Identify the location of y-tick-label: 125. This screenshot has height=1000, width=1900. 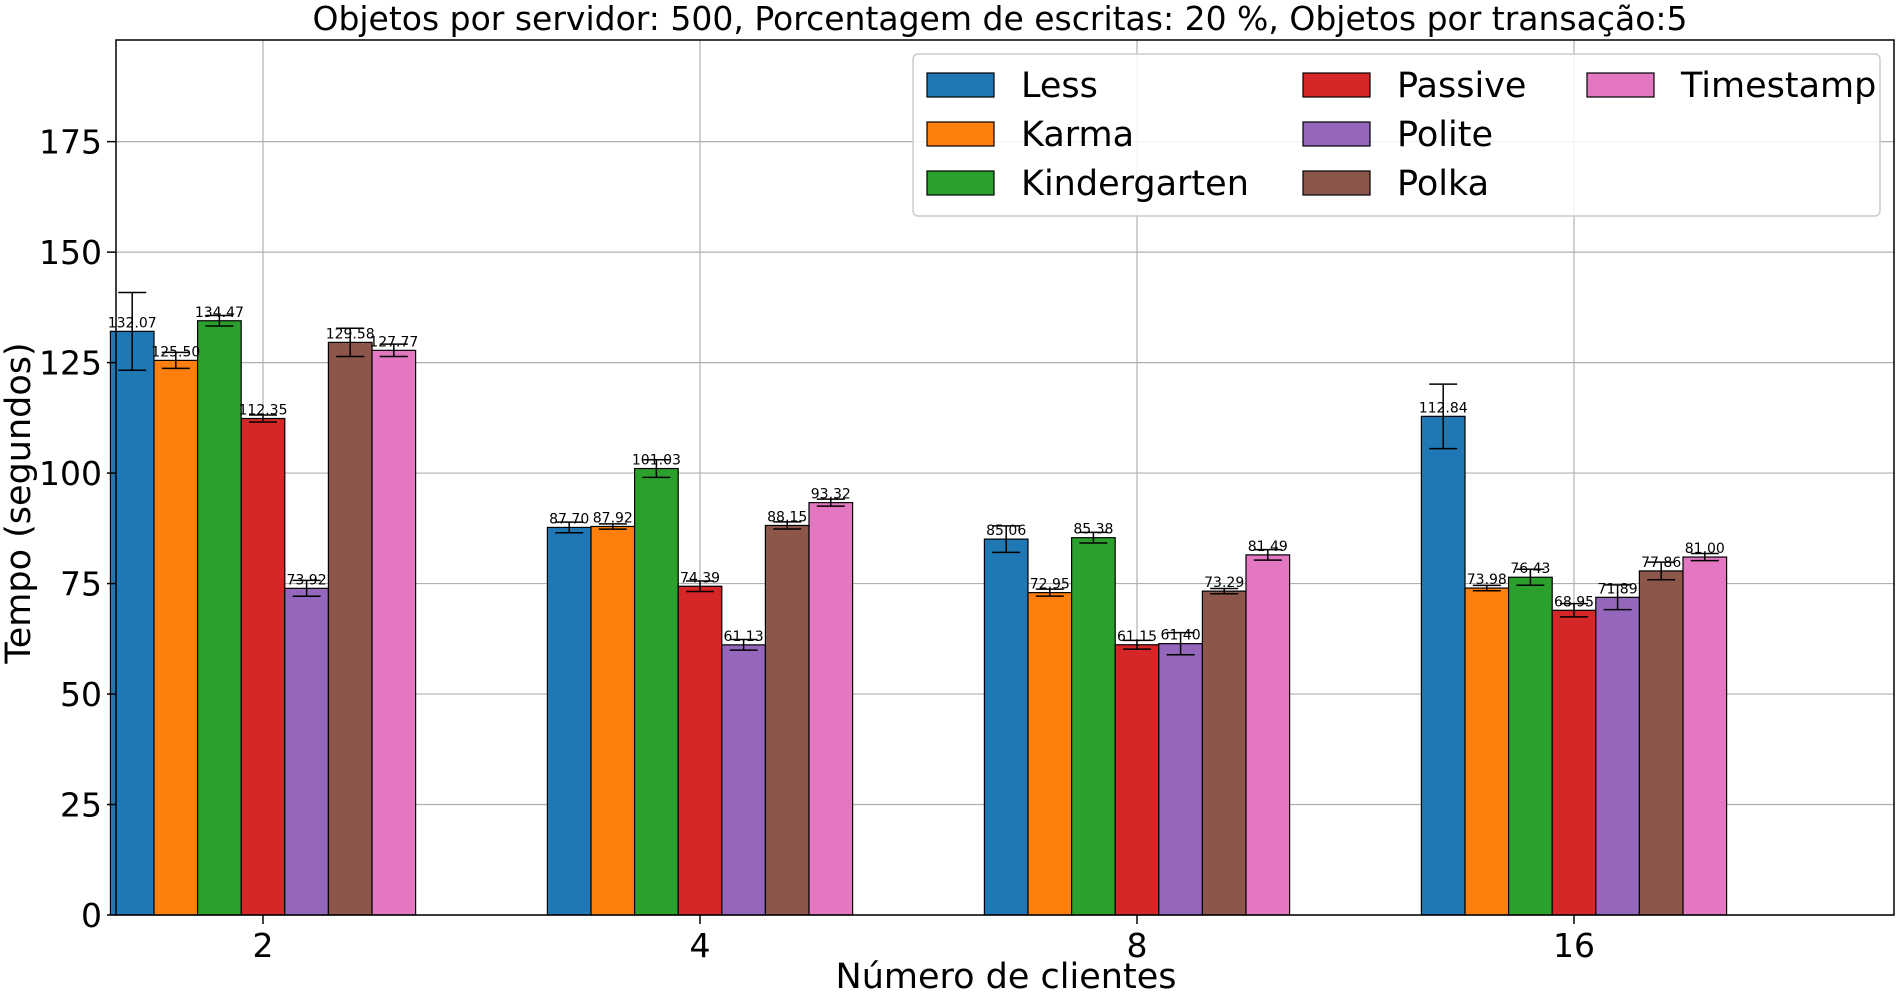
(70, 363).